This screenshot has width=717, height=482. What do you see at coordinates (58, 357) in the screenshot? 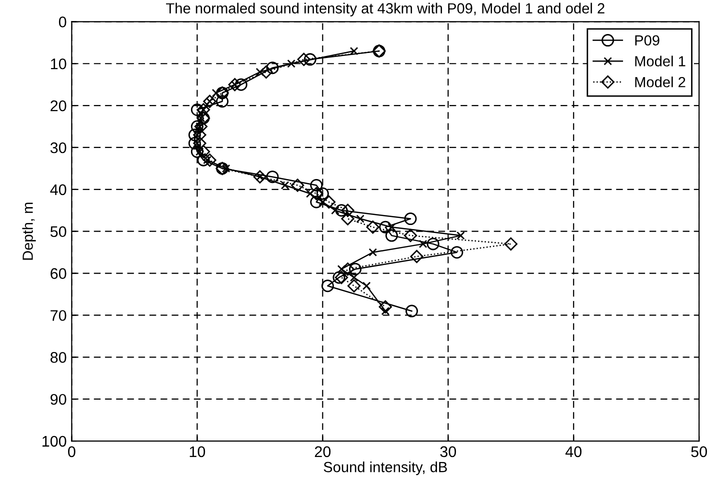
I see `y-tick-label: 80` at bounding box center [58, 357].